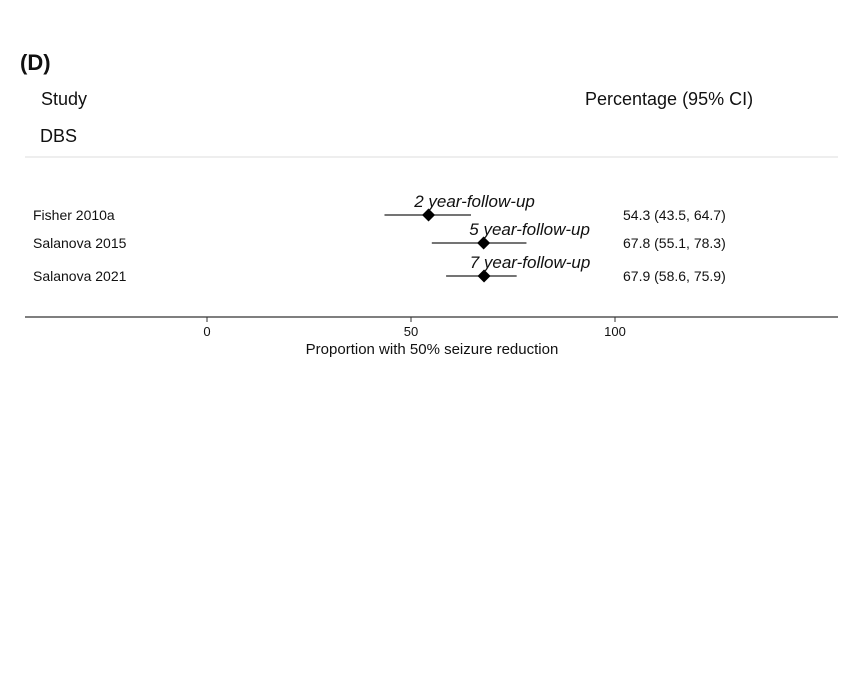 The height and width of the screenshot is (676, 862). I want to click on x-tick-label: 100, so click(615, 331).